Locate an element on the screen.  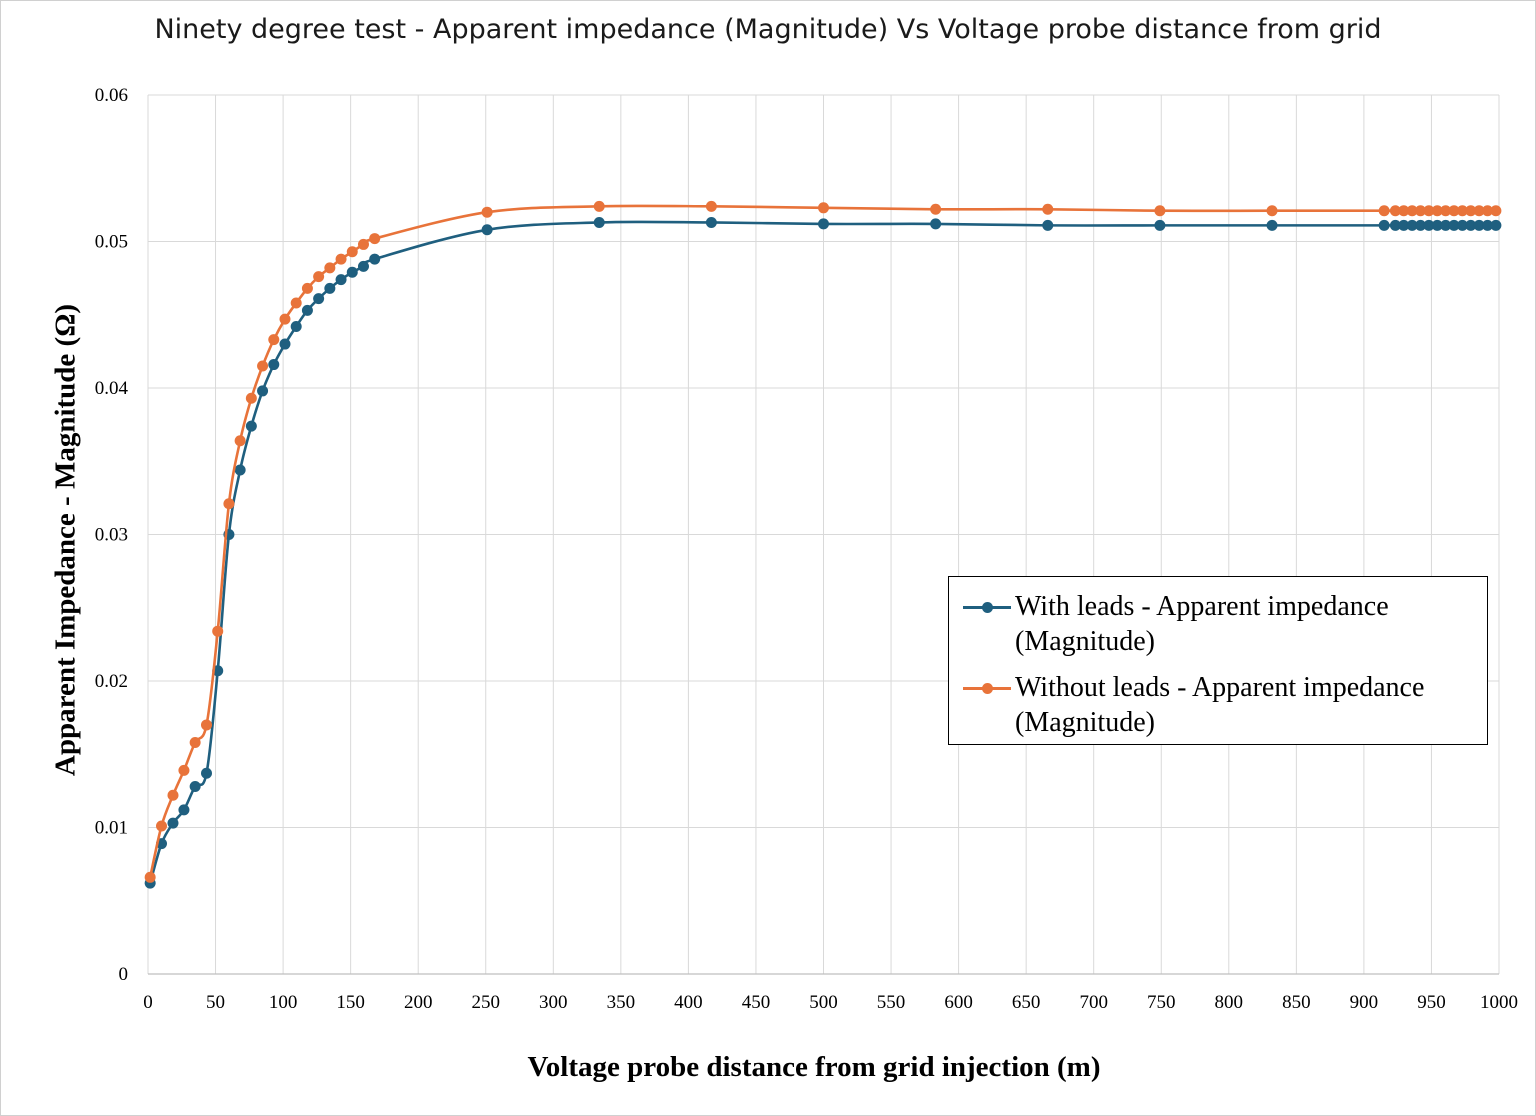
x-tick-label: 1000 is located at coordinates (1499, 1002).